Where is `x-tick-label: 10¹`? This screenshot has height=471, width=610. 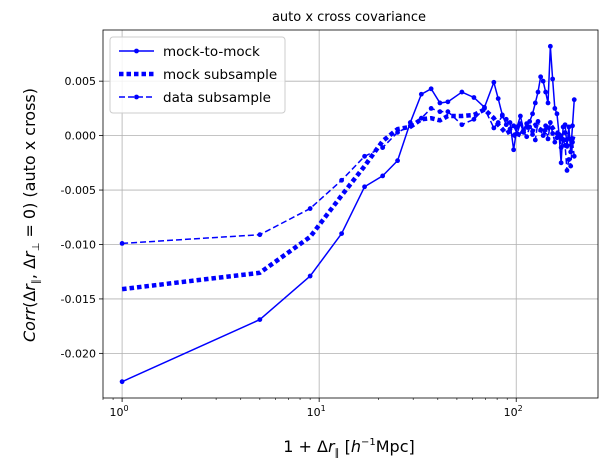
x-tick-label: 10¹ is located at coordinates (316, 411).